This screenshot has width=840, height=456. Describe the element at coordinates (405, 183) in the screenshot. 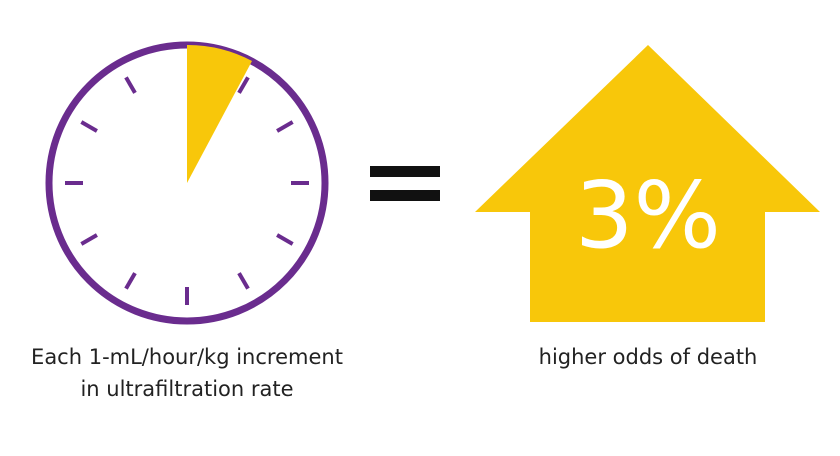

I see `equals-sign` at that location.